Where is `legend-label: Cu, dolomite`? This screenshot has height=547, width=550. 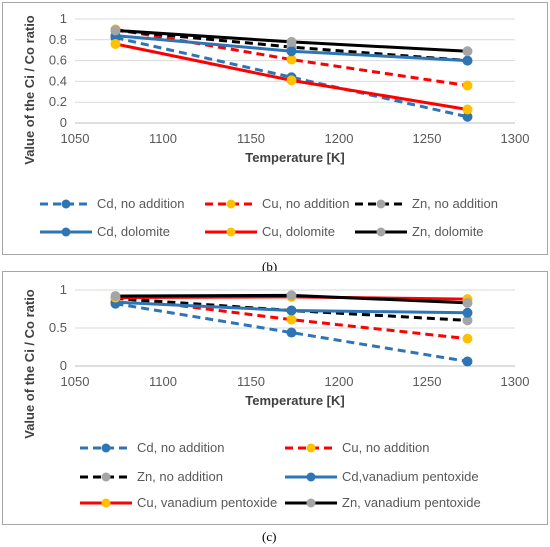
legend-label: Cu, dolomite is located at coordinates (298, 231).